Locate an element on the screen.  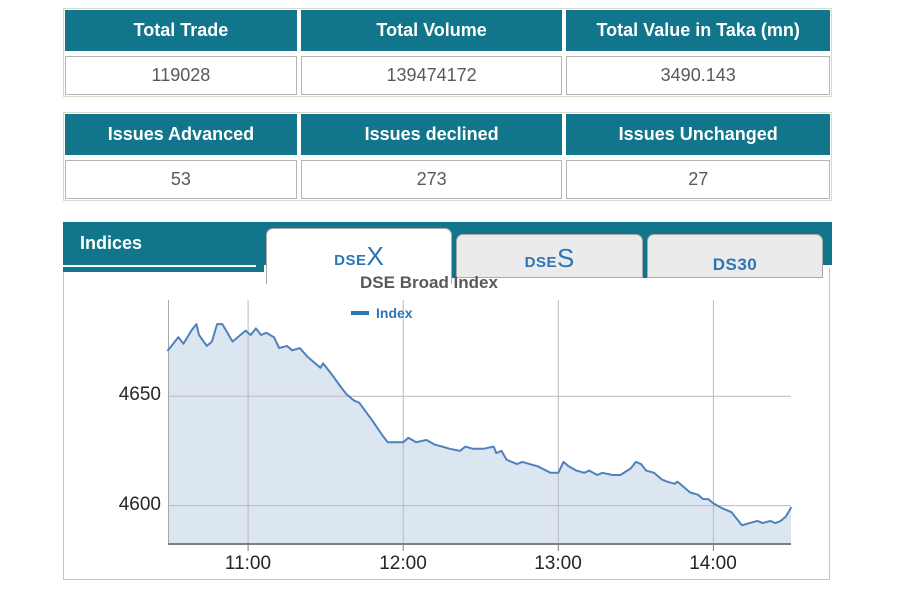
chart-legend: Index is located at coordinates (382, 313).